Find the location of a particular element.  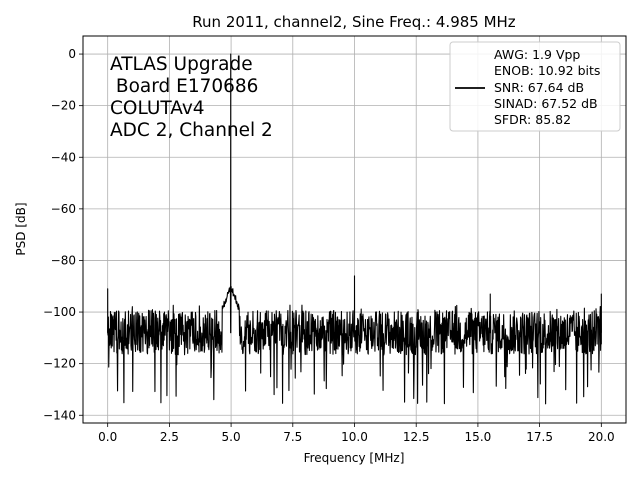

x-tick-label: 17.5 is located at coordinates (539, 437).